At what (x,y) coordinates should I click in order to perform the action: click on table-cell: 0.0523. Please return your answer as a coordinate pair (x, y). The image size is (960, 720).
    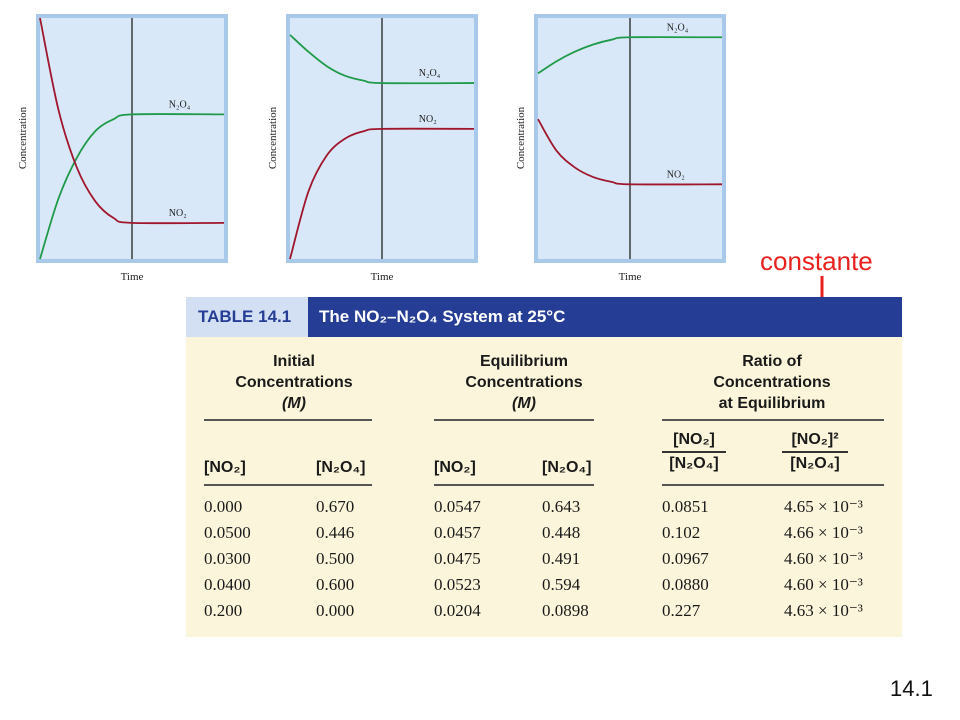
    Looking at the image, I should click on (457, 584).